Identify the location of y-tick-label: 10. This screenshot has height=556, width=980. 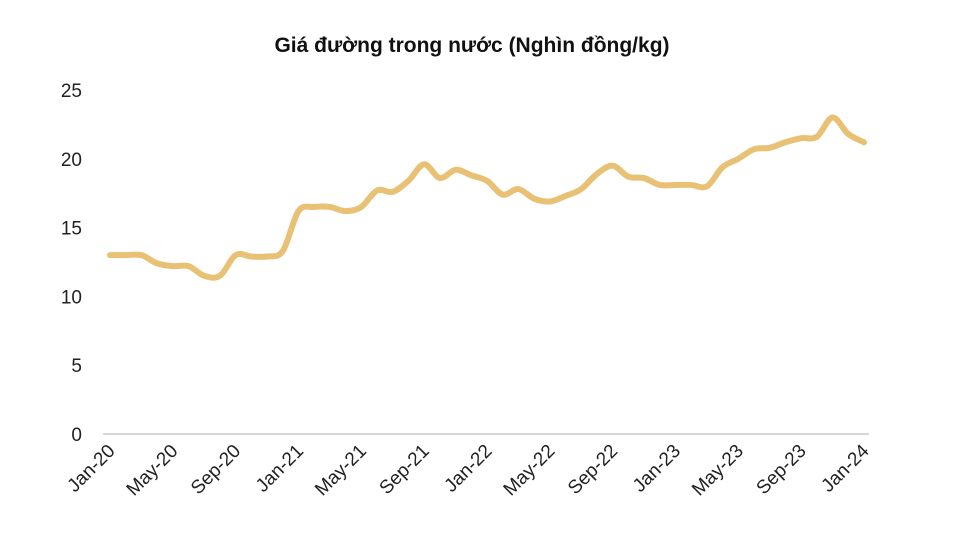
(71, 297).